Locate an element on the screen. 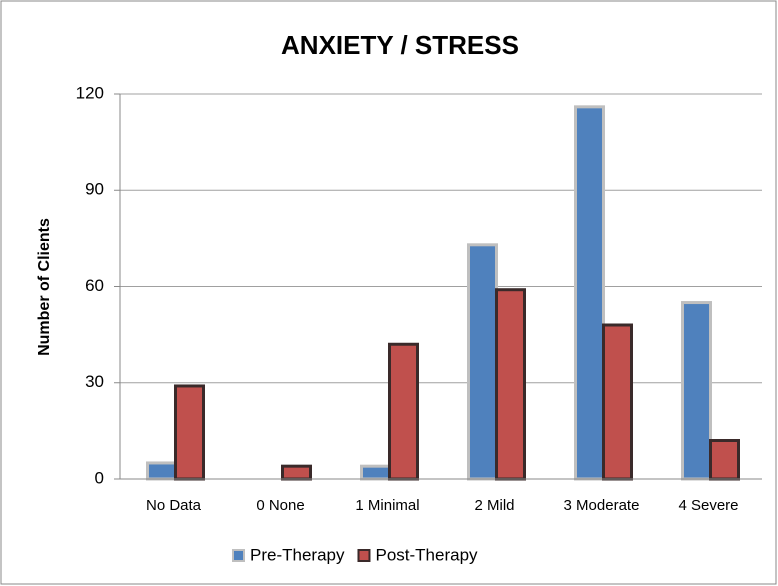  x-tick-label: No Data is located at coordinates (174, 505).